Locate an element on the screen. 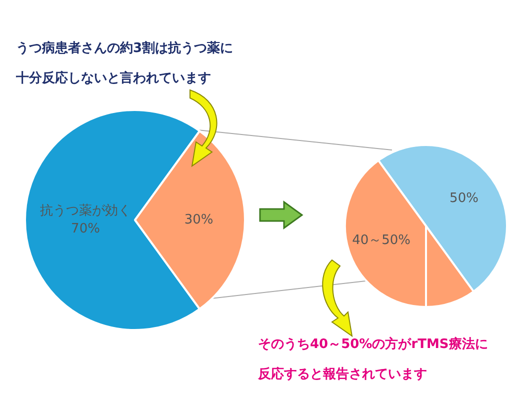 The height and width of the screenshot is (404, 514). data-label: 70% is located at coordinates (85, 228).